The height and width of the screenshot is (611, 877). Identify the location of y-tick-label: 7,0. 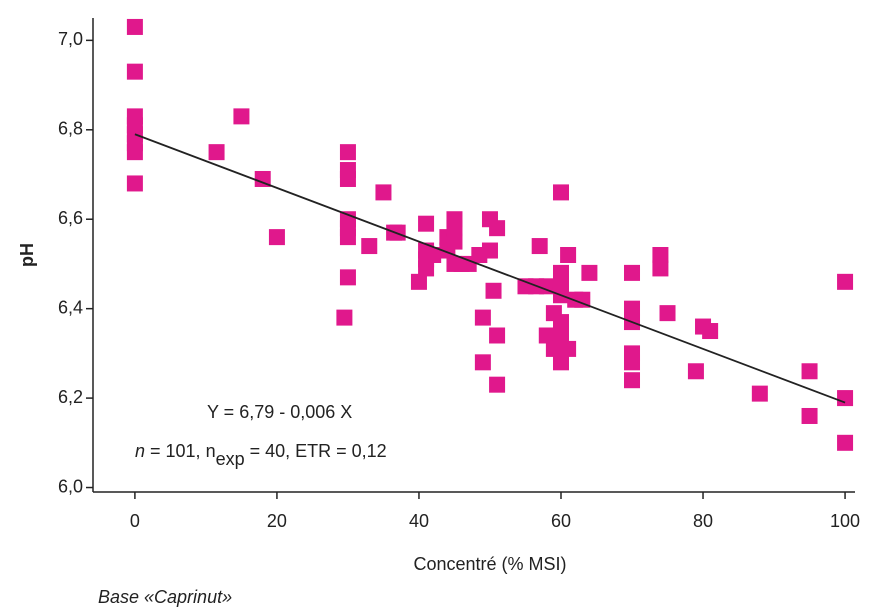
(70, 39).